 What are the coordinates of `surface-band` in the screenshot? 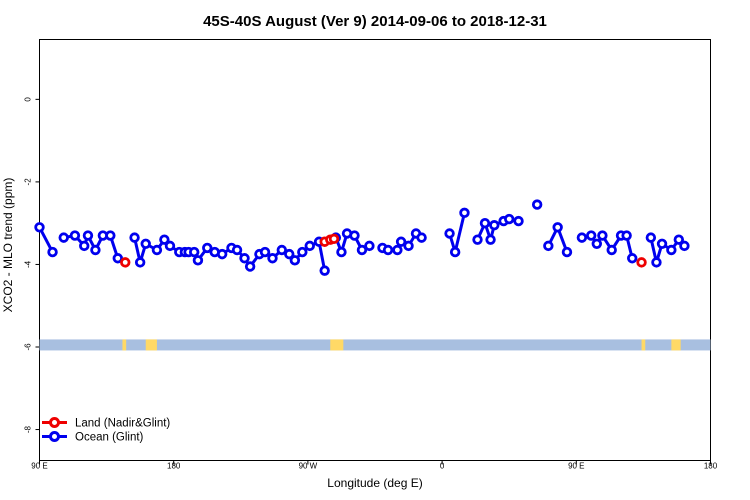 It's located at (375, 345).